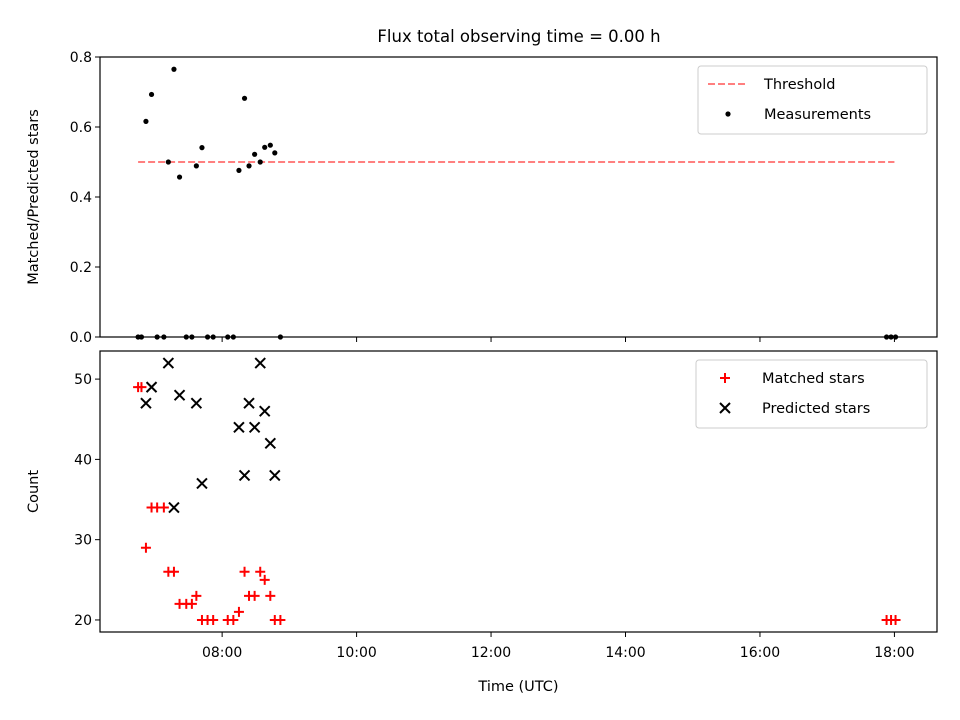 This screenshot has width=960, height=720. What do you see at coordinates (83, 621) in the screenshot?
I see `y-tick-label: 20` at bounding box center [83, 621].